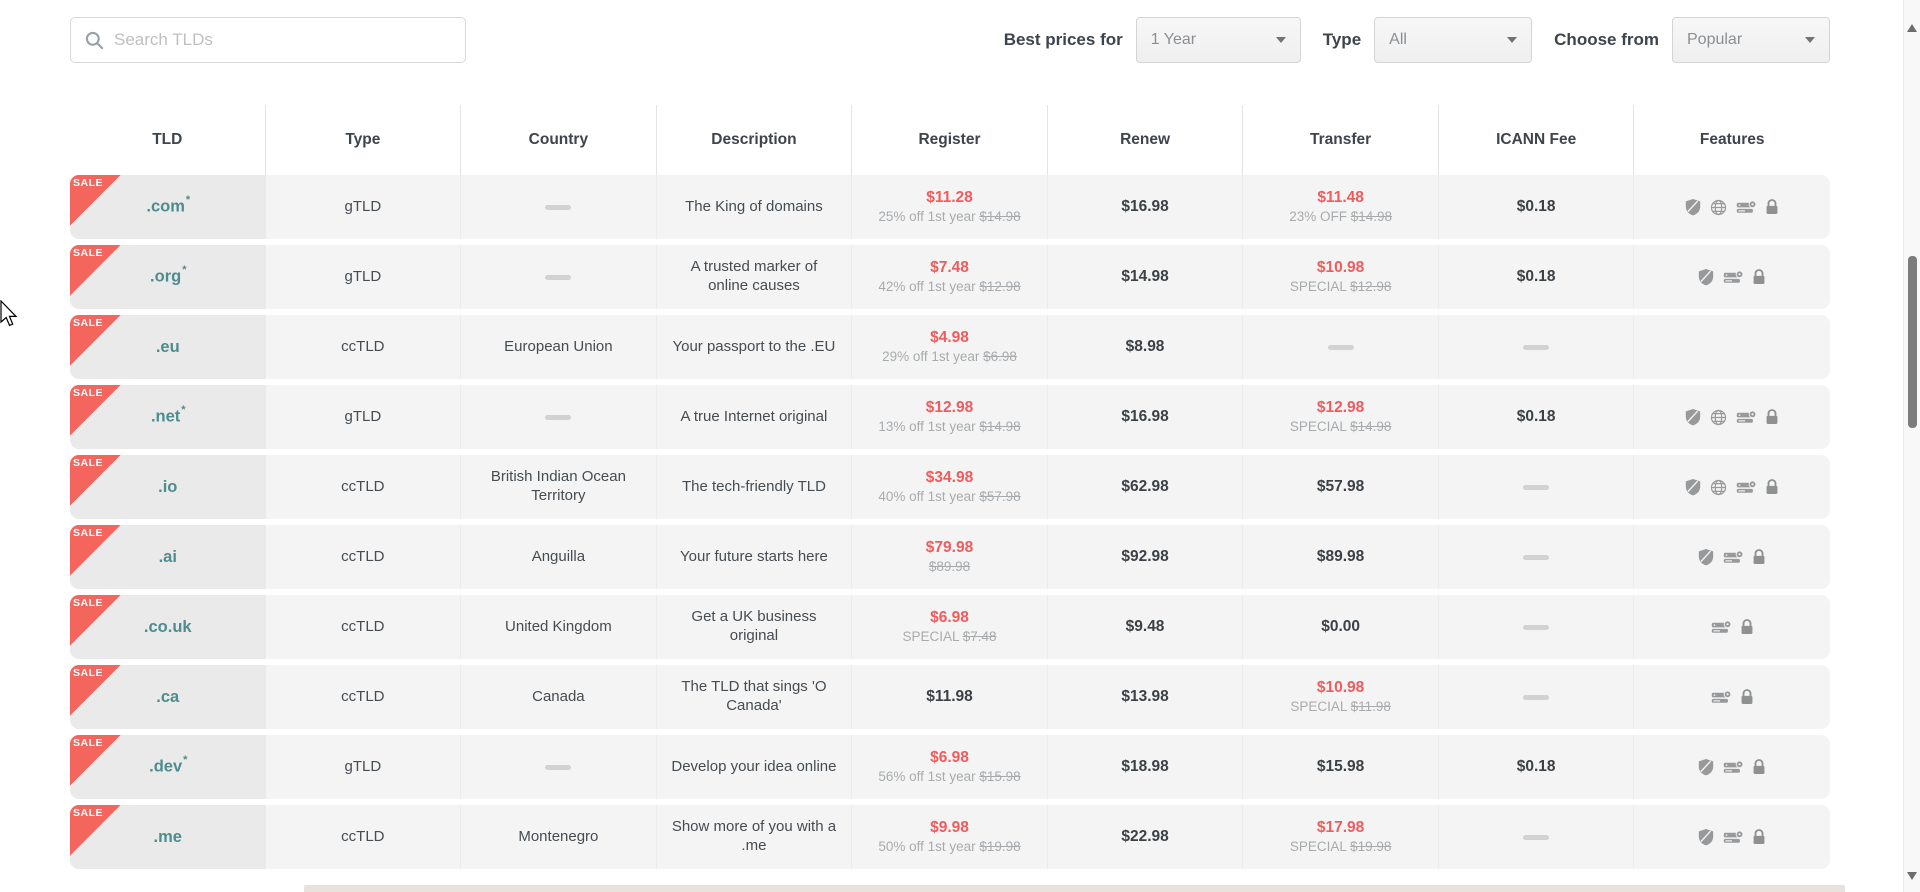 This screenshot has height=892, width=1920. Describe the element at coordinates (559, 697) in the screenshot. I see `country-cell: Canada` at that location.